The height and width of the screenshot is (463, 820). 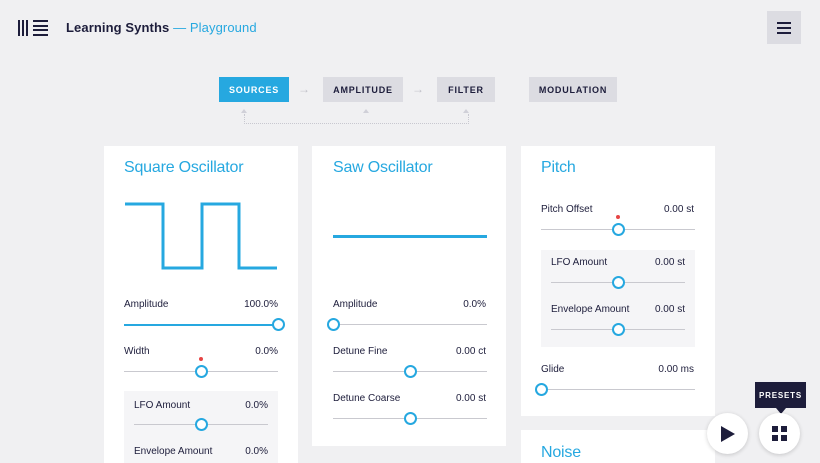 I want to click on glide-slider-track, so click(x=618, y=389).